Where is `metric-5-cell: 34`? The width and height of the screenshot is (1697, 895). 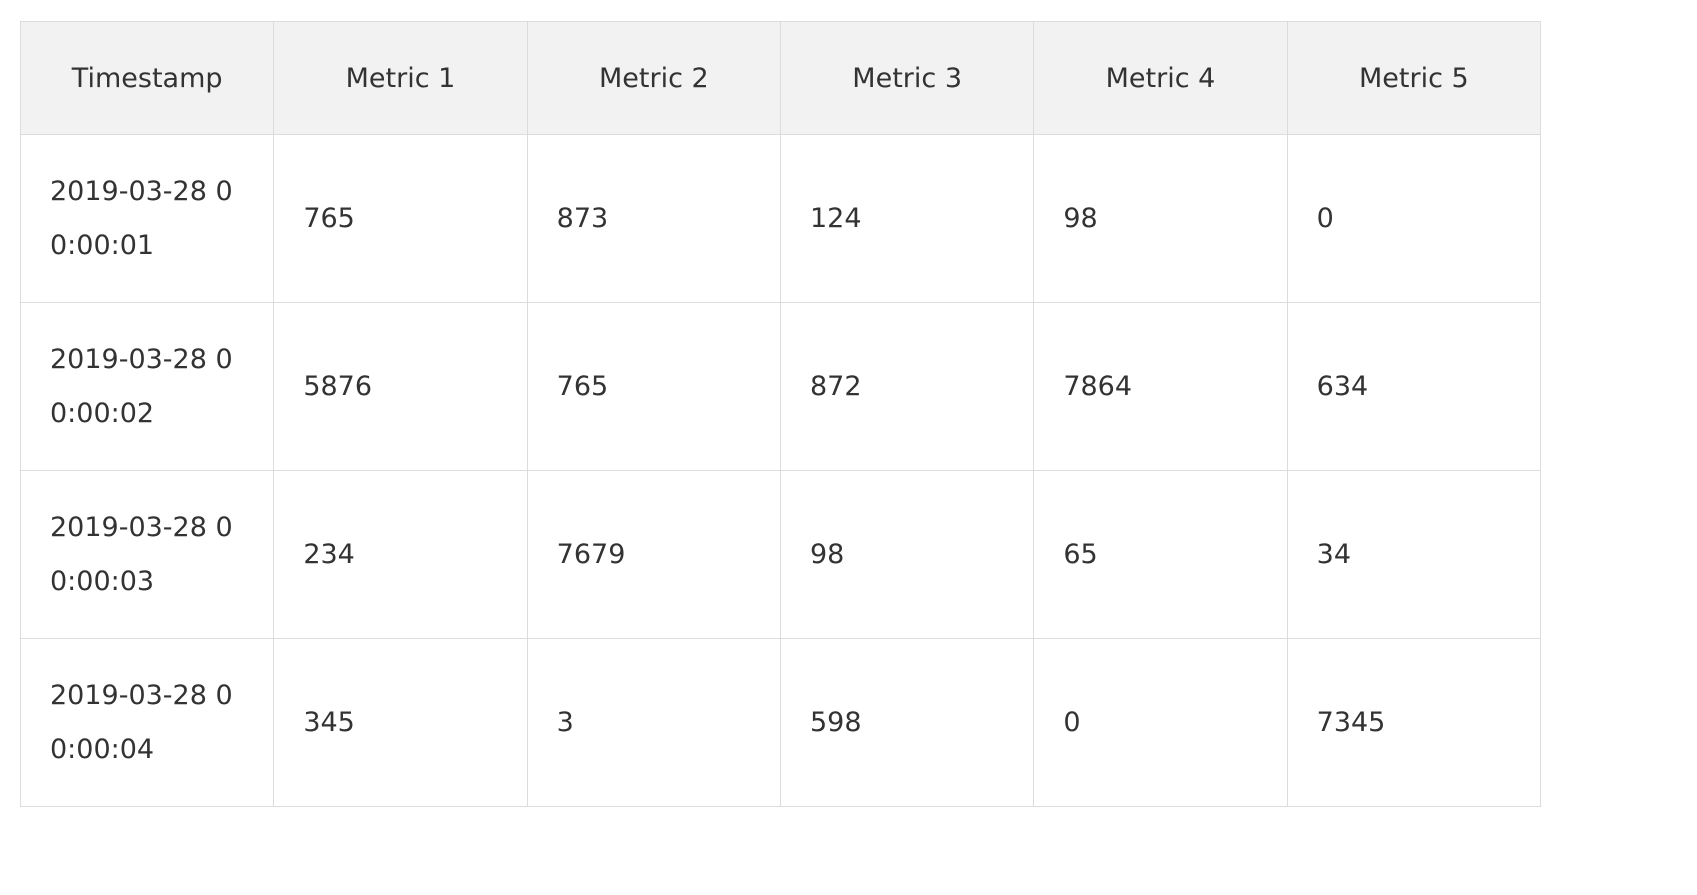 metric-5-cell: 34 is located at coordinates (1414, 554).